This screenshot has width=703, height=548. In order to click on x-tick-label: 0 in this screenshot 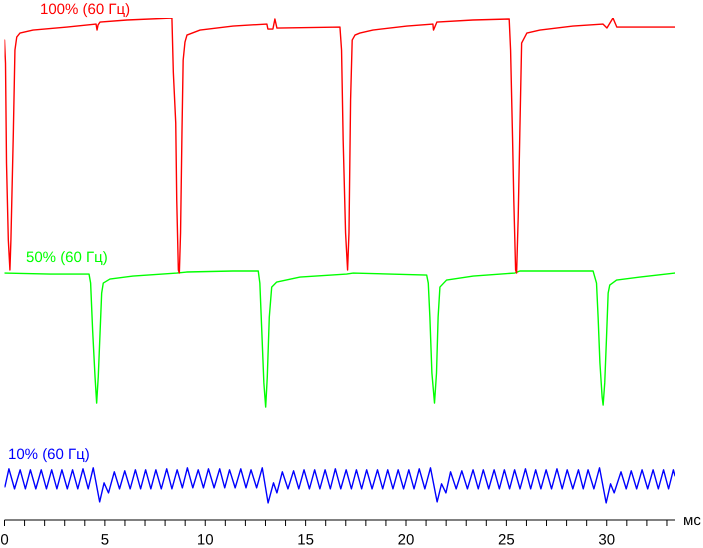, I will do `click(4, 540)`.